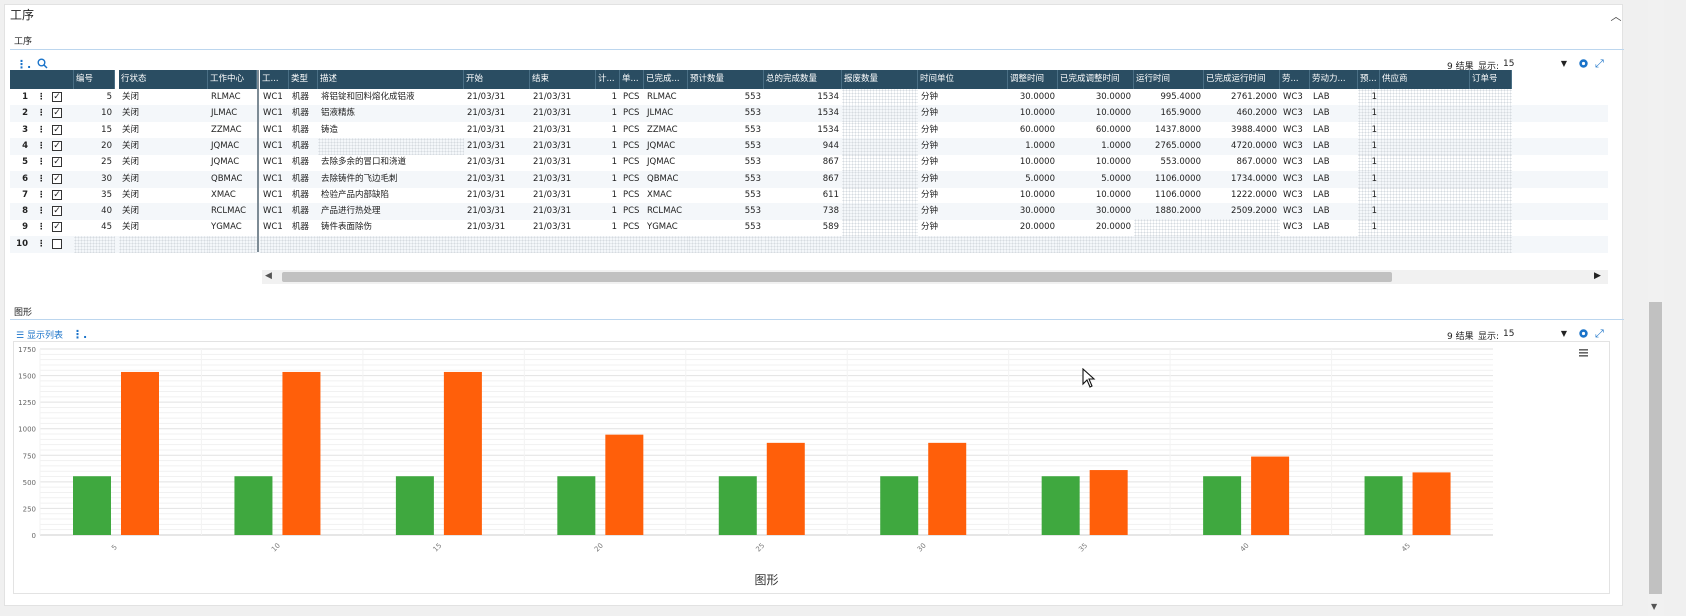 Image resolution: width=1686 pixels, height=616 pixels. What do you see at coordinates (258, 161) in the screenshot?
I see `frozen-column-separator` at bounding box center [258, 161].